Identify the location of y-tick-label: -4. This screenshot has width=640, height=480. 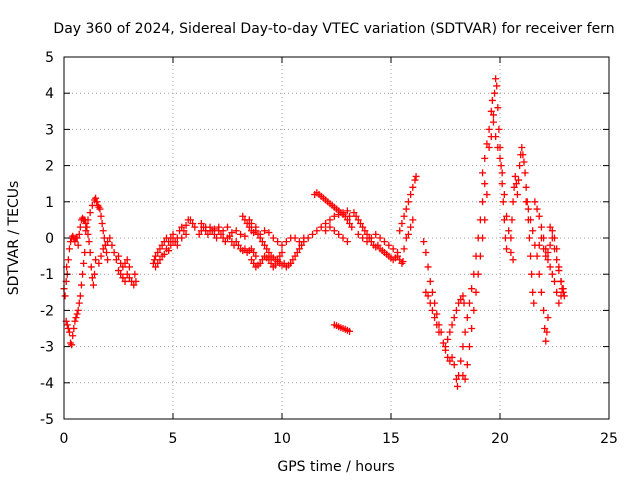
(47, 384).